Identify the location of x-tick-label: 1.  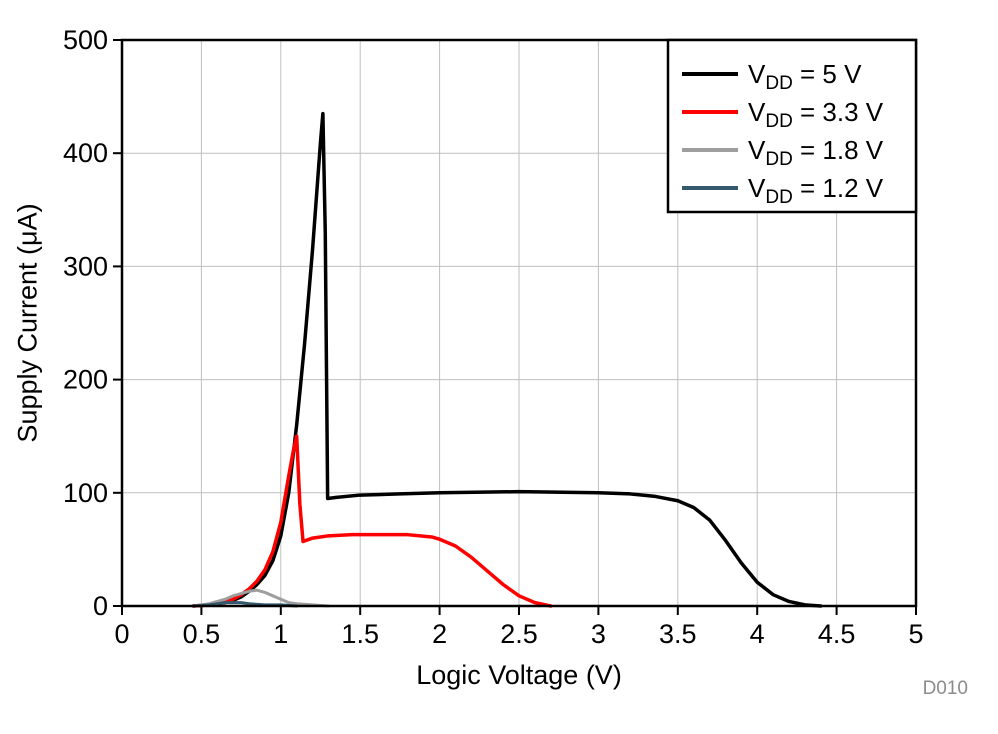
(280, 634).